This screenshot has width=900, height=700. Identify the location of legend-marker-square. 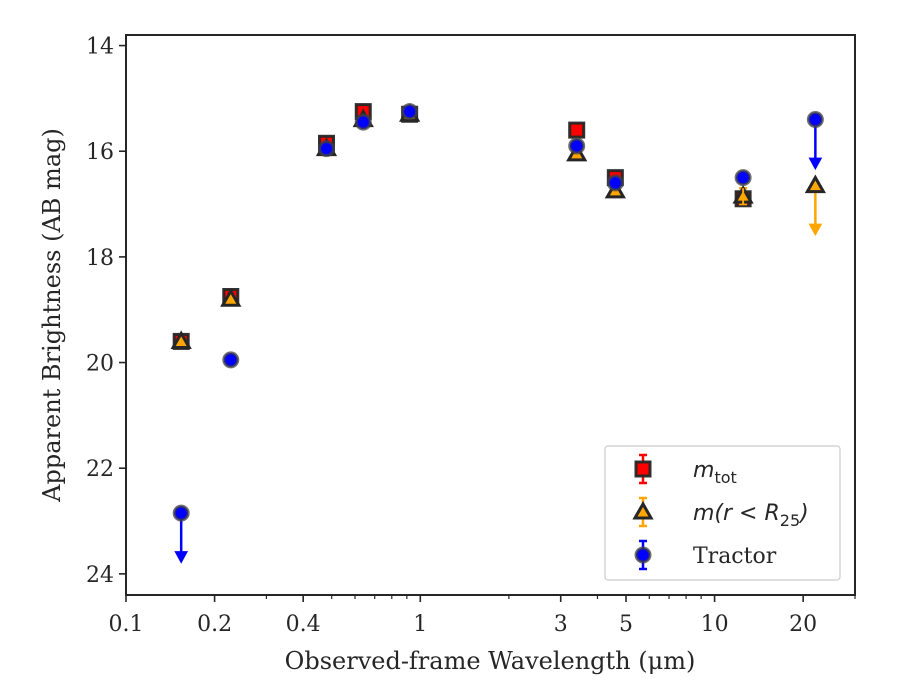
(643, 469).